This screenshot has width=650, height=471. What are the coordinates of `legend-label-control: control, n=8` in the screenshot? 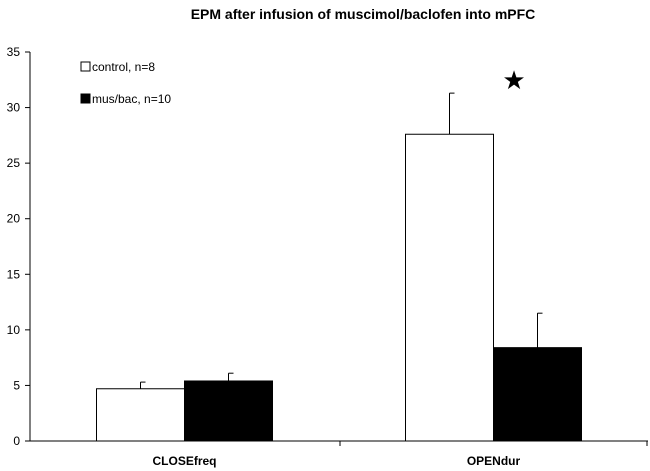 It's located at (123, 67).